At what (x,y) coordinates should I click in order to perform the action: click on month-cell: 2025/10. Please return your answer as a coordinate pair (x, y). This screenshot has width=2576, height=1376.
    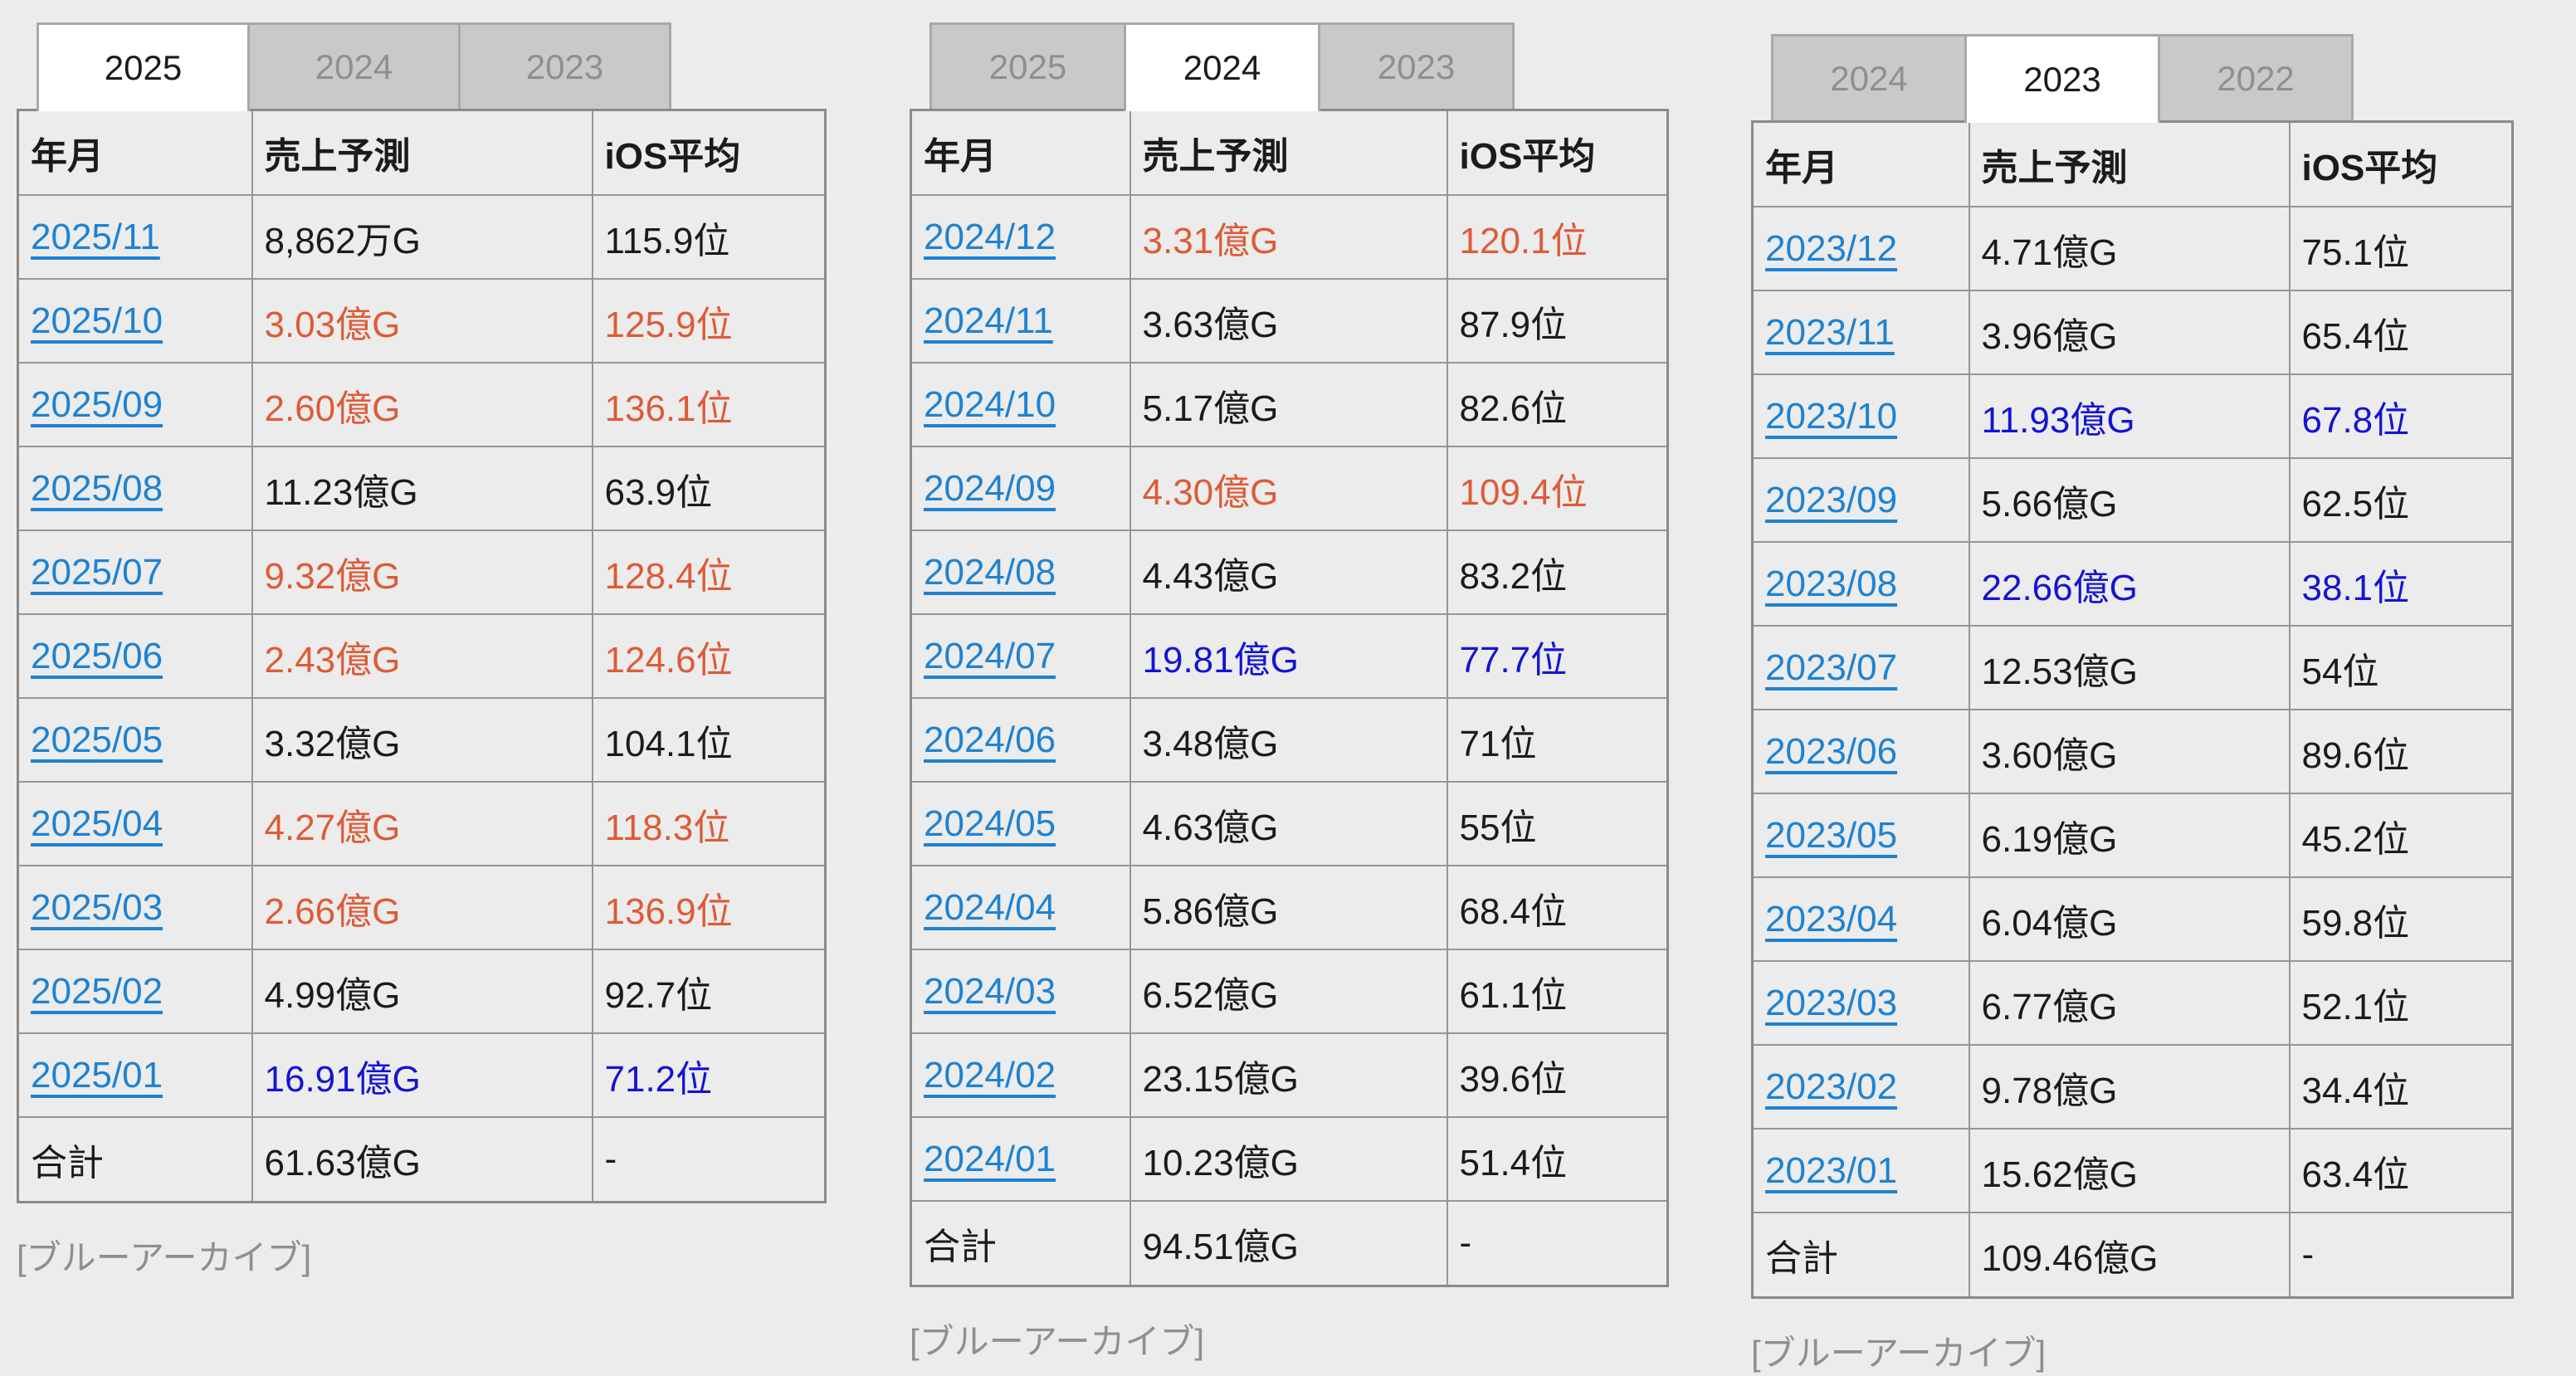
    Looking at the image, I should click on (135, 321).